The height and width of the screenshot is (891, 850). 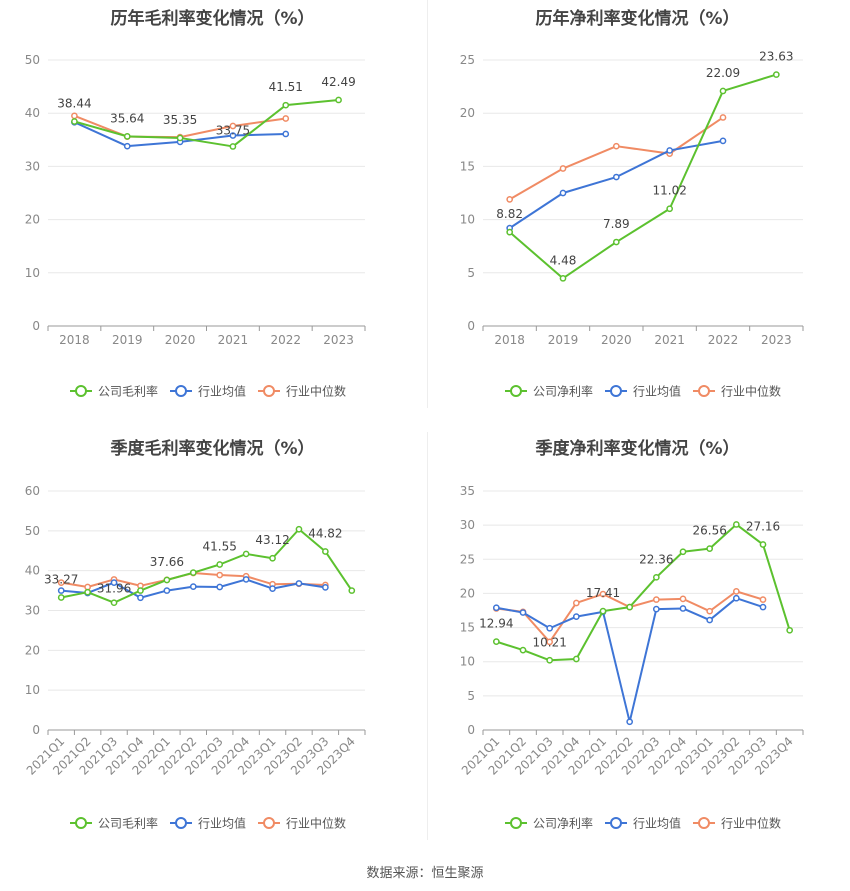 What do you see at coordinates (233, 340) in the screenshot?
I see `x-tick-label: 2021` at bounding box center [233, 340].